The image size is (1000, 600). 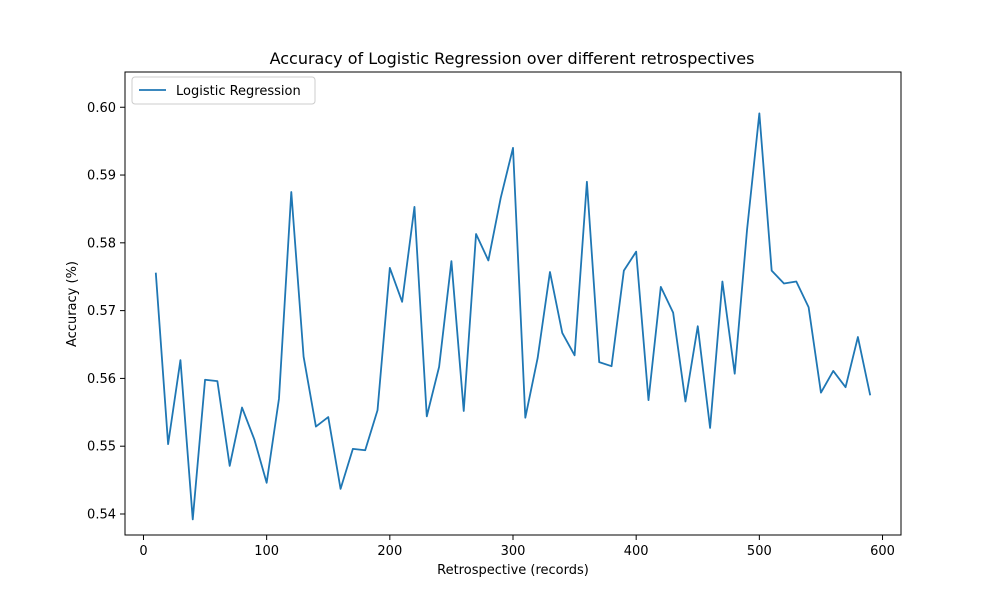 What do you see at coordinates (101, 514) in the screenshot?
I see `y-tick-label: 0.54` at bounding box center [101, 514].